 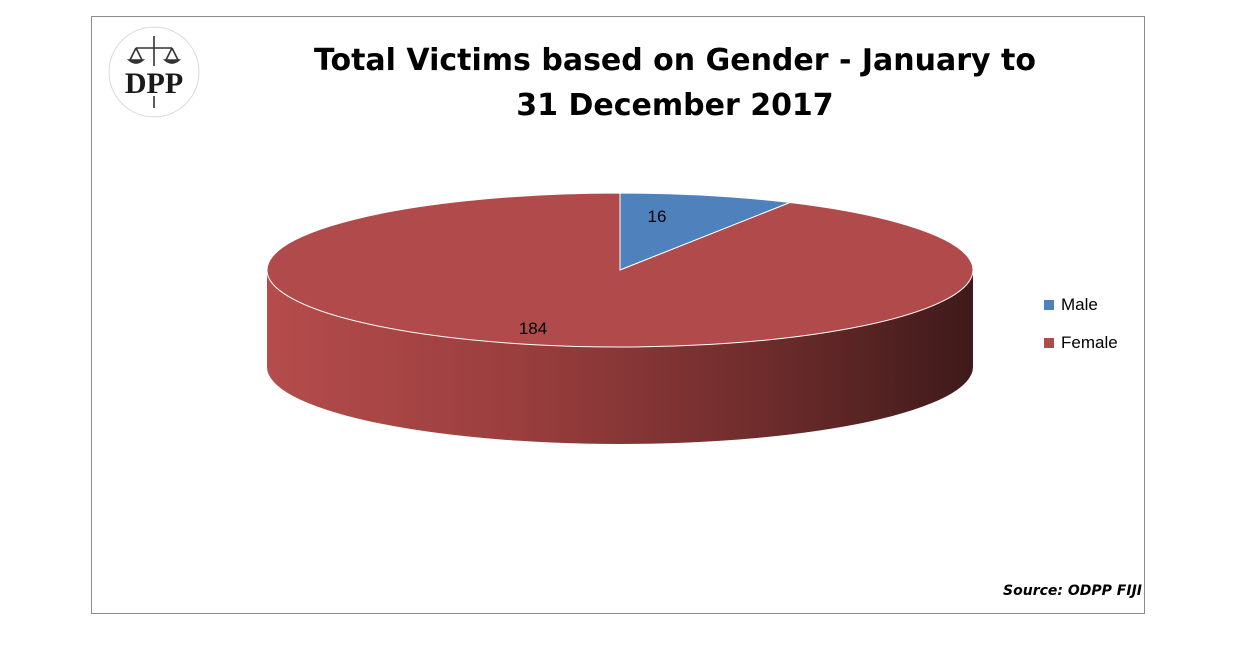 I want to click on legend-label-male: Male, so click(x=1079, y=304).